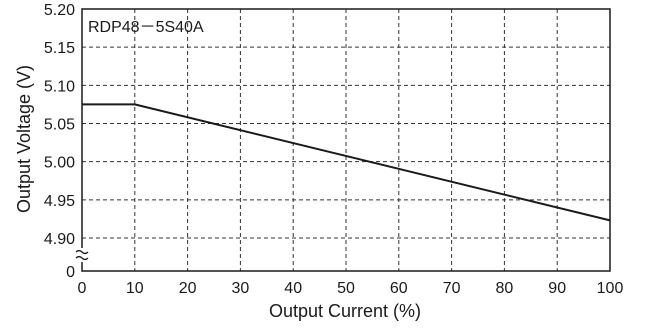 The height and width of the screenshot is (328, 646). What do you see at coordinates (24, 139) in the screenshot?
I see `y-axis-title: Output Voltage (V)` at bounding box center [24, 139].